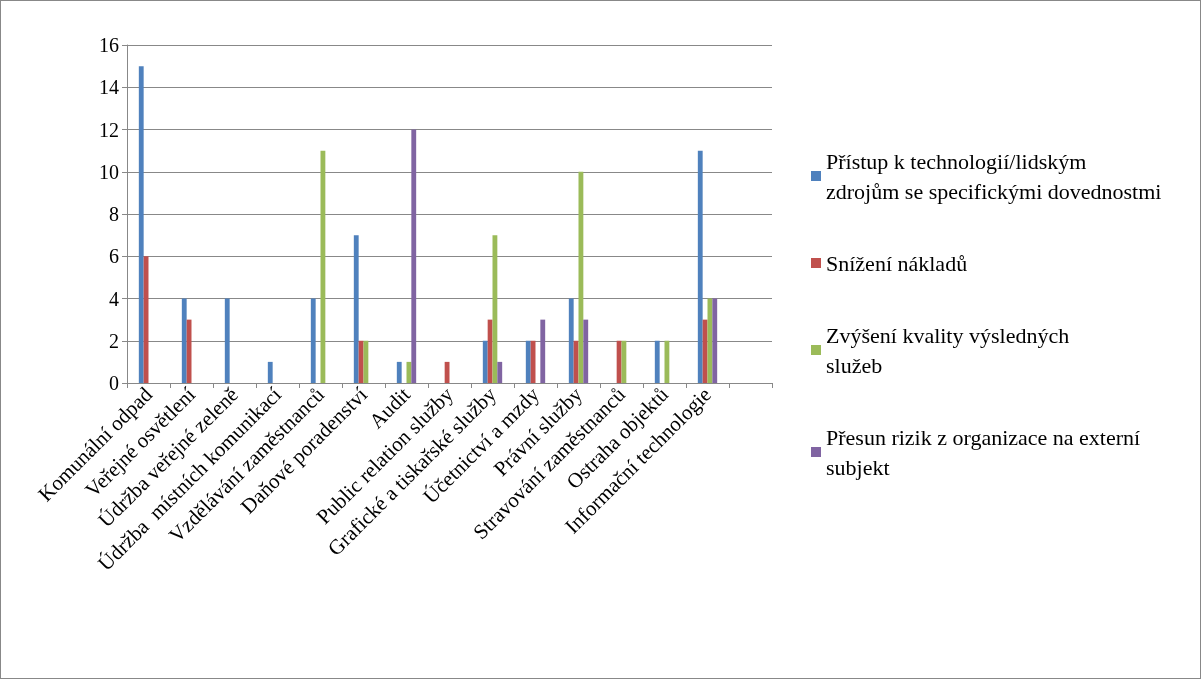  I want to click on y-tick-label: 6, so click(114, 256).